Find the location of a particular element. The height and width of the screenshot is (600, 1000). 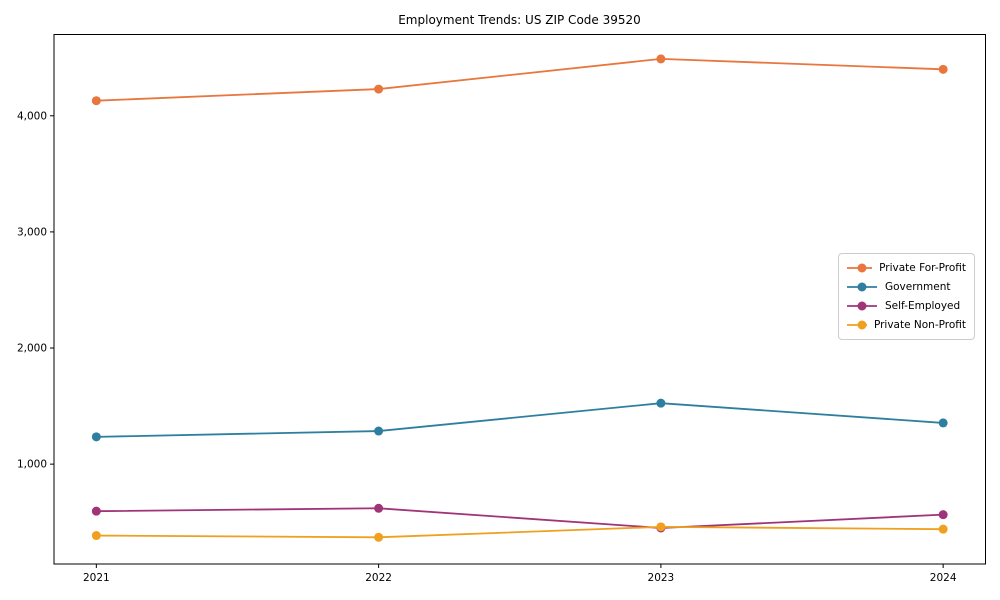

legend-item-government: Government is located at coordinates (906, 287).